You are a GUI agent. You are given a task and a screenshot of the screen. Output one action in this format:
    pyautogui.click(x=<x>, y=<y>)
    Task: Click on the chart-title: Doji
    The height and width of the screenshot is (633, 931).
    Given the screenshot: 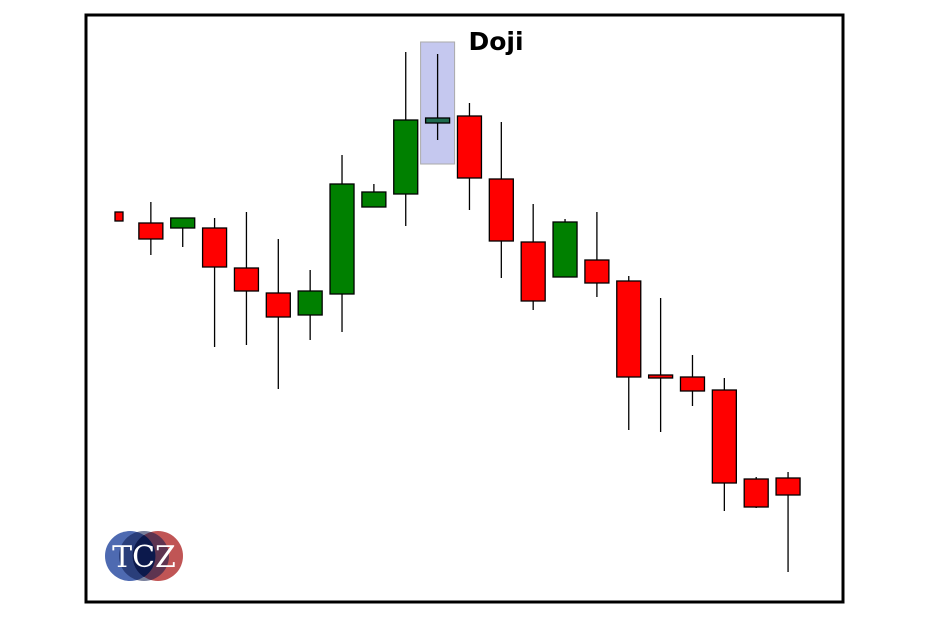 What is the action you would take?
    pyautogui.click(x=495, y=41)
    